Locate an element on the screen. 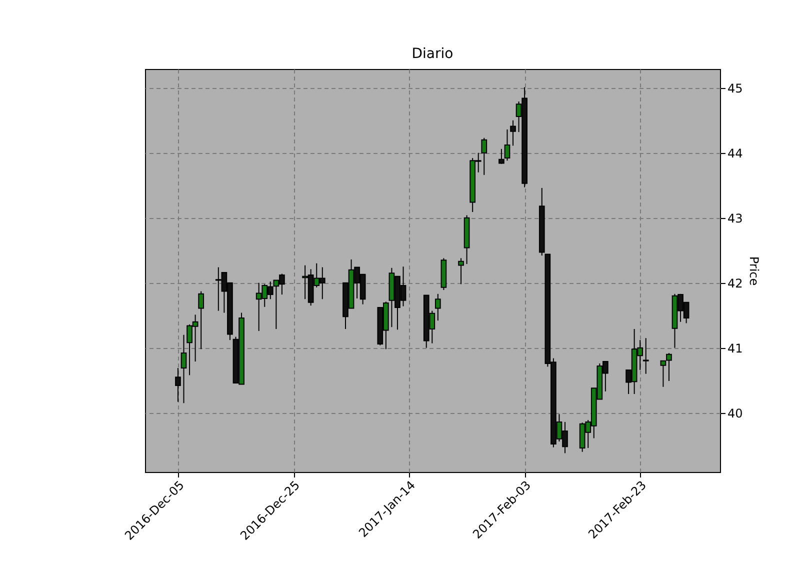 The width and height of the screenshot is (800, 575). y-tick-label: 40 is located at coordinates (735, 413).